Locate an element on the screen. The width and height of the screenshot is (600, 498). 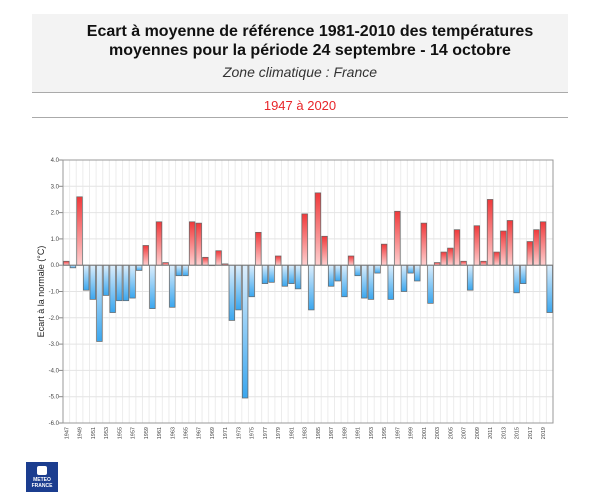
bar-1949 is located at coordinates (79, 231).